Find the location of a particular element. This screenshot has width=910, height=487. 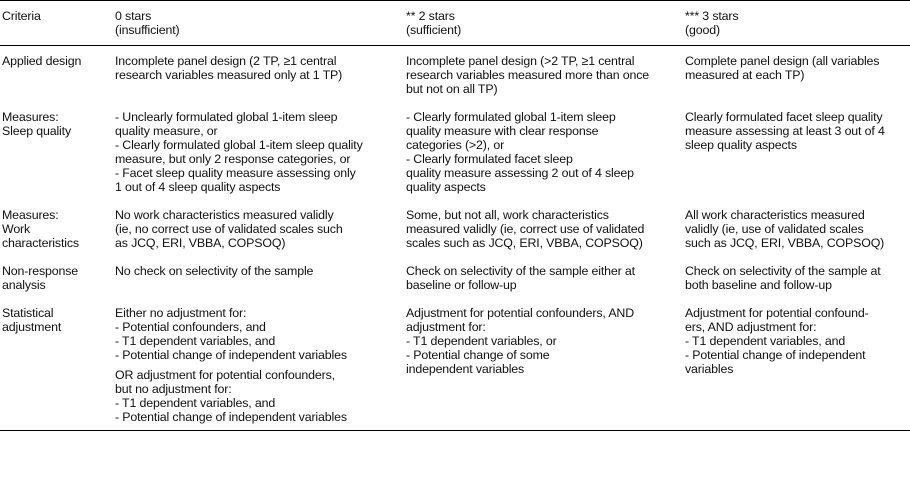

criteria-label-line: Sleep quality is located at coordinates (36, 131).